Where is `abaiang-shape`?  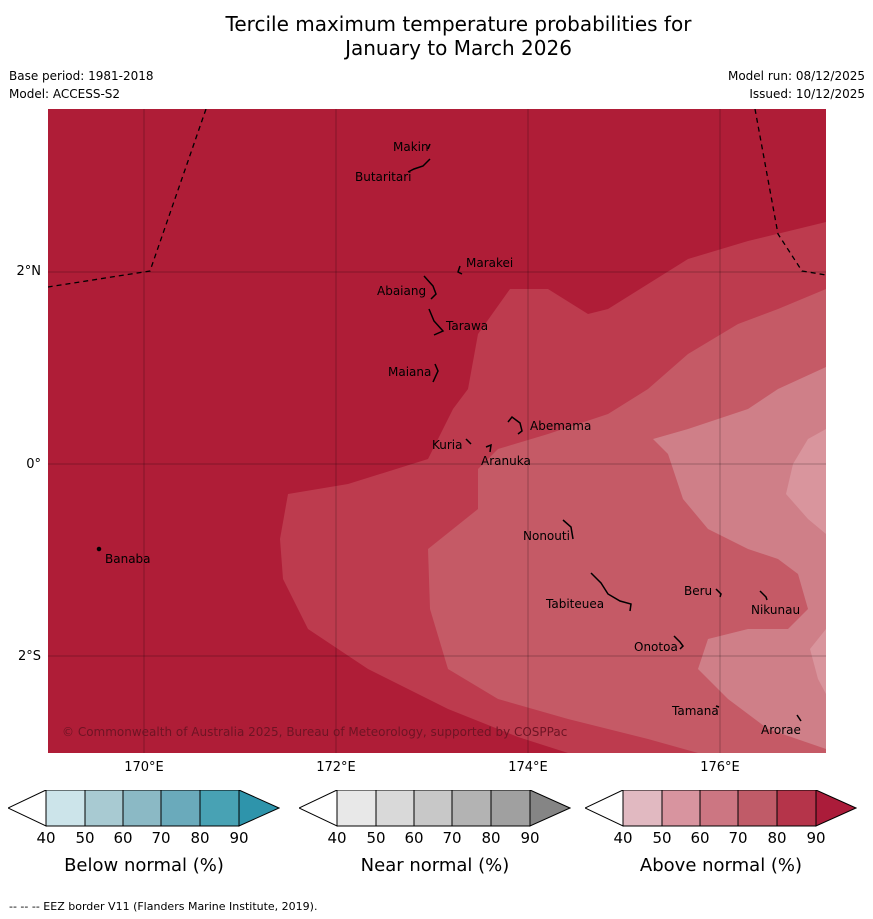 abaiang-shape is located at coordinates (430, 287).